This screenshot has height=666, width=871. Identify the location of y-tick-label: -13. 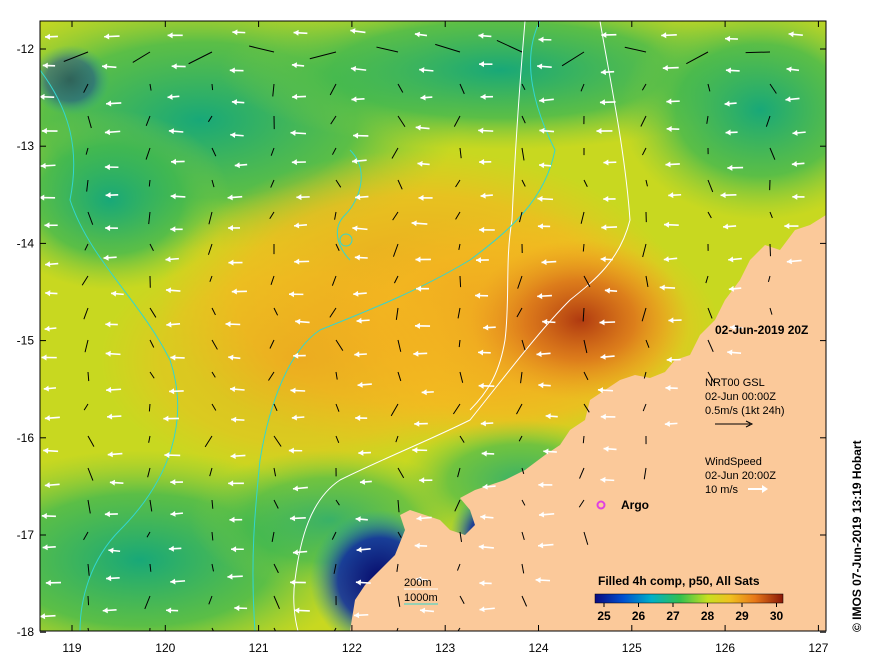
(26, 146).